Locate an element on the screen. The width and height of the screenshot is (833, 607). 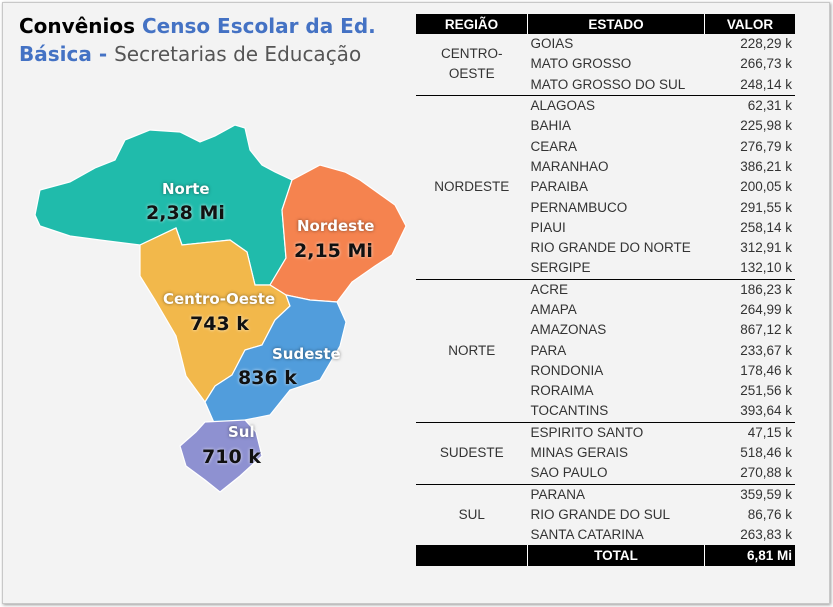
label-norte-name: Norte is located at coordinates (186, 189).